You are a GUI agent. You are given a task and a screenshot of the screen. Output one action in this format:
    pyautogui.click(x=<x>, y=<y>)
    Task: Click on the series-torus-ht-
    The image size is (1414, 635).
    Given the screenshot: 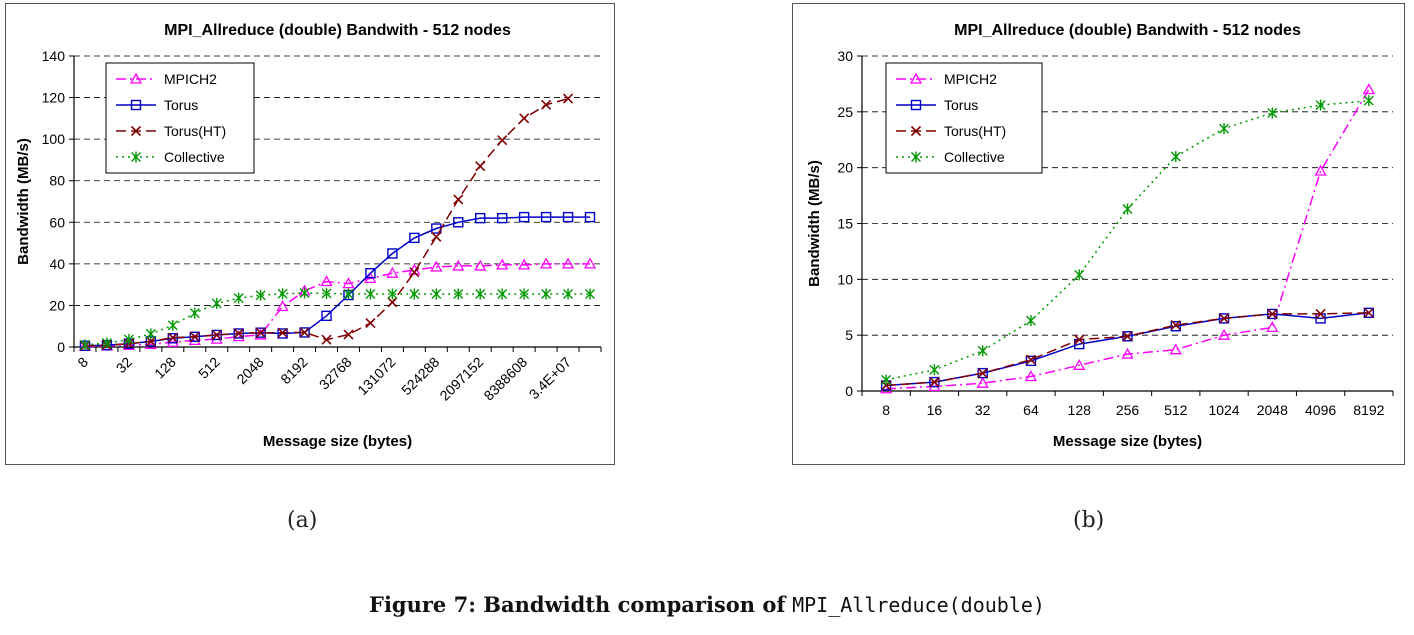 What is the action you would take?
    pyautogui.click(x=1127, y=349)
    